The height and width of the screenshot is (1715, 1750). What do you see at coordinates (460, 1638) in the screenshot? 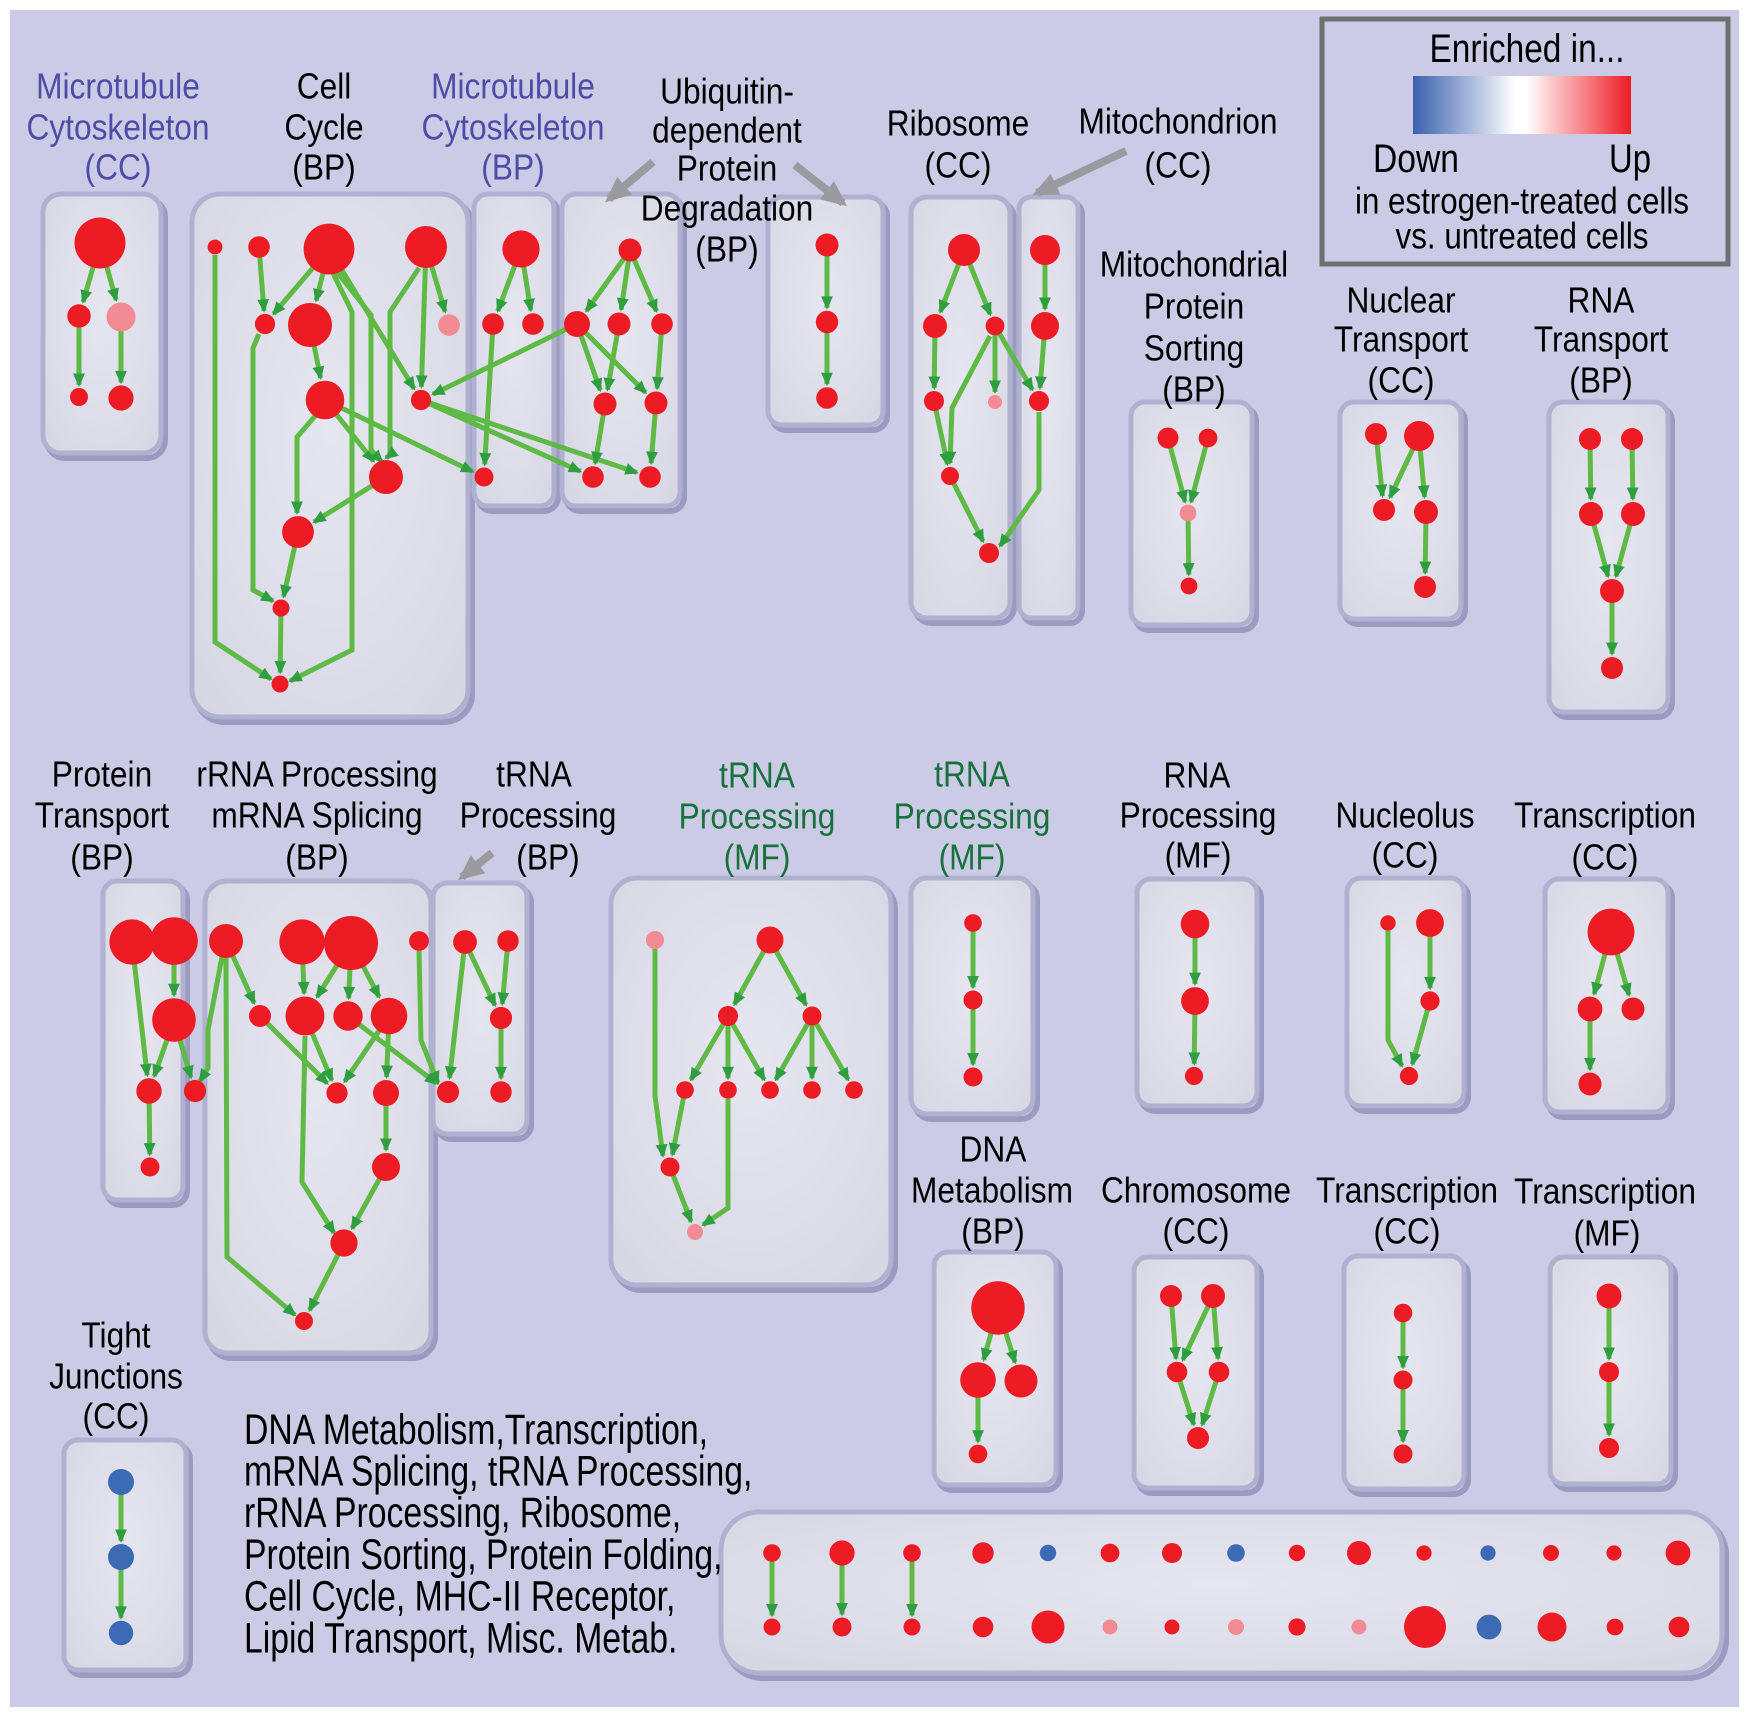
I see `svg-text: Lipid Transport, Misc. Metab.` at bounding box center [460, 1638].